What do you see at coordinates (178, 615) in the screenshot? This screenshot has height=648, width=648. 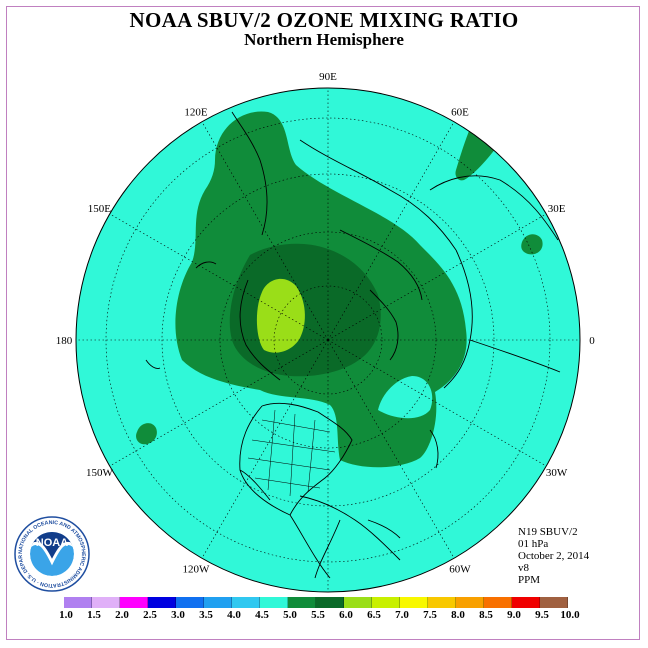 I see `color-scale-tick: 3.0` at bounding box center [178, 615].